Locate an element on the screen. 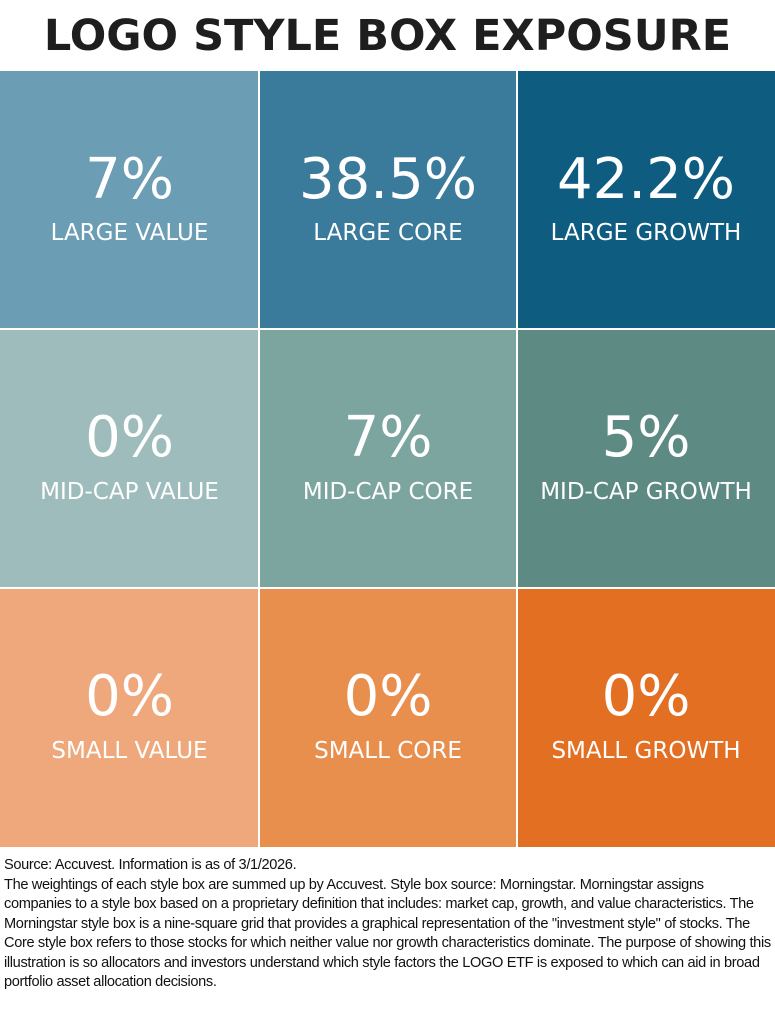  style-box-label: LARGE VALUE is located at coordinates (129, 233).